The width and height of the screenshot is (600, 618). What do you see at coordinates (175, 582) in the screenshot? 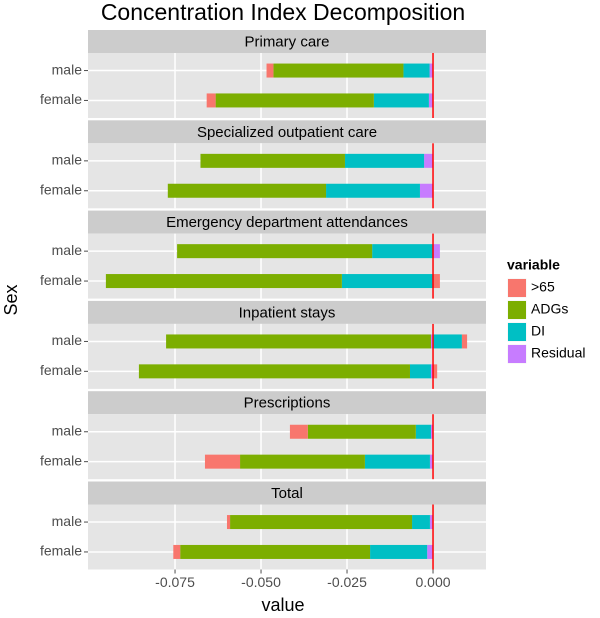
I see `x-tick-label: -0.075` at bounding box center [175, 582].